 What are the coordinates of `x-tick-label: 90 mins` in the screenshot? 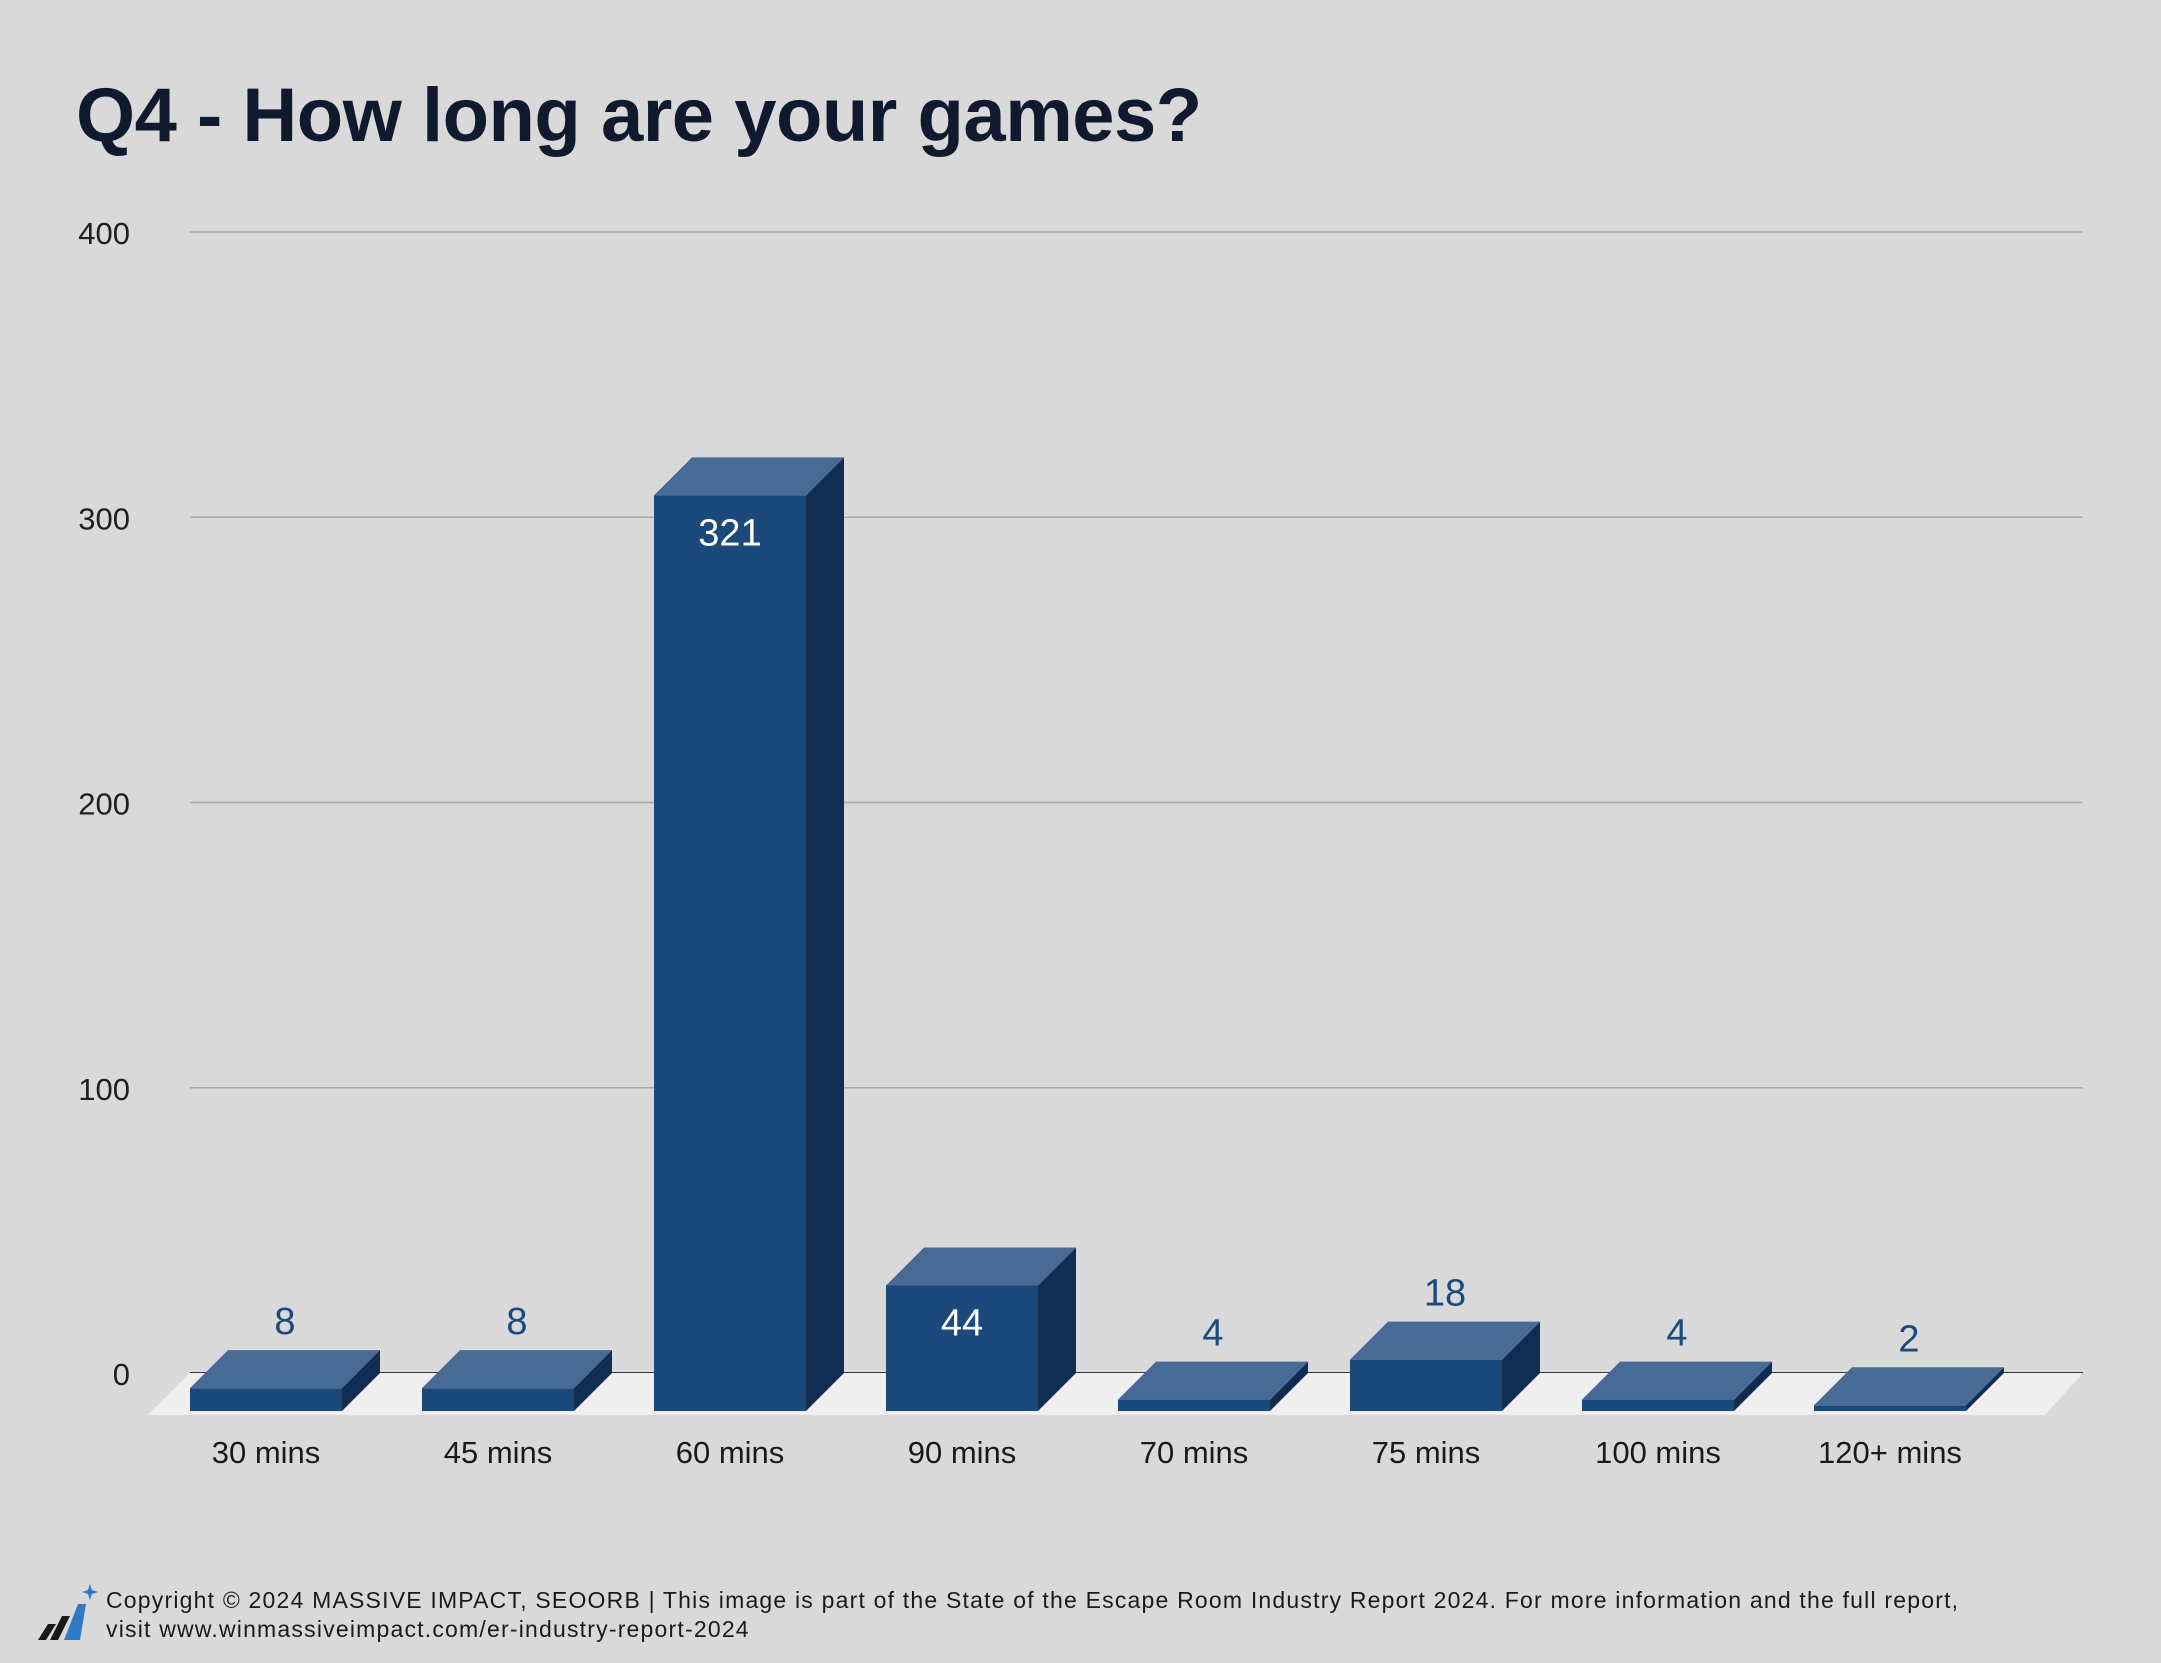 It's located at (962, 1452).